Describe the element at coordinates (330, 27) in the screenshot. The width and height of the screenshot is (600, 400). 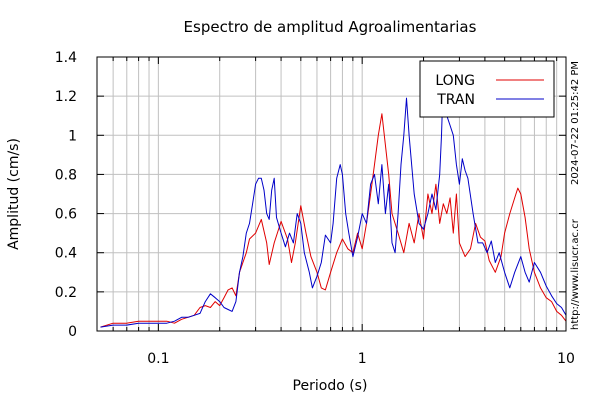
I see `chart-title: Espectro de amplitud Agroalimentarias` at that location.